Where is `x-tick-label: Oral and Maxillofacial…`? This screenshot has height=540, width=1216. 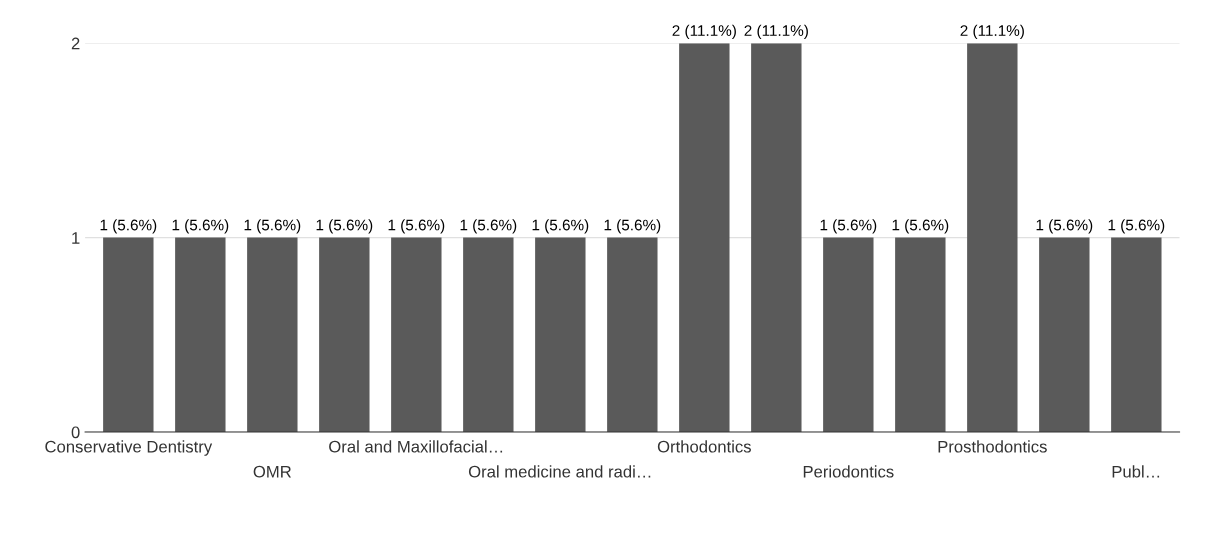
x-tick-label: Oral and Maxillofacial… is located at coordinates (416, 446).